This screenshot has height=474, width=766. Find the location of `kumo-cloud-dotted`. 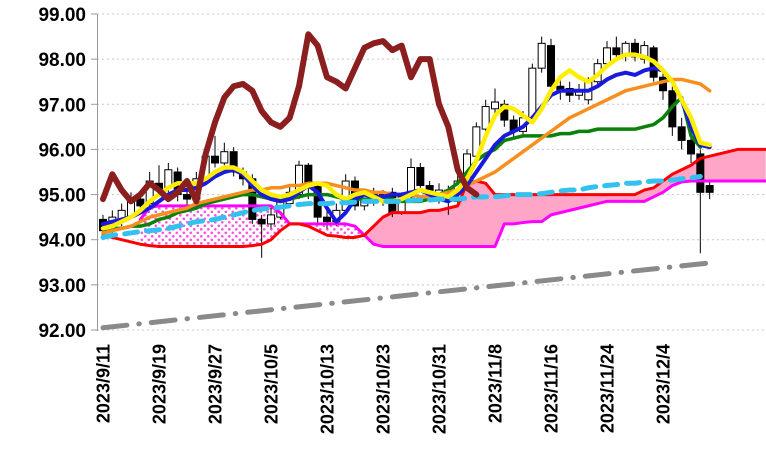

kumo-cloud-dotted is located at coordinates (257, 226).